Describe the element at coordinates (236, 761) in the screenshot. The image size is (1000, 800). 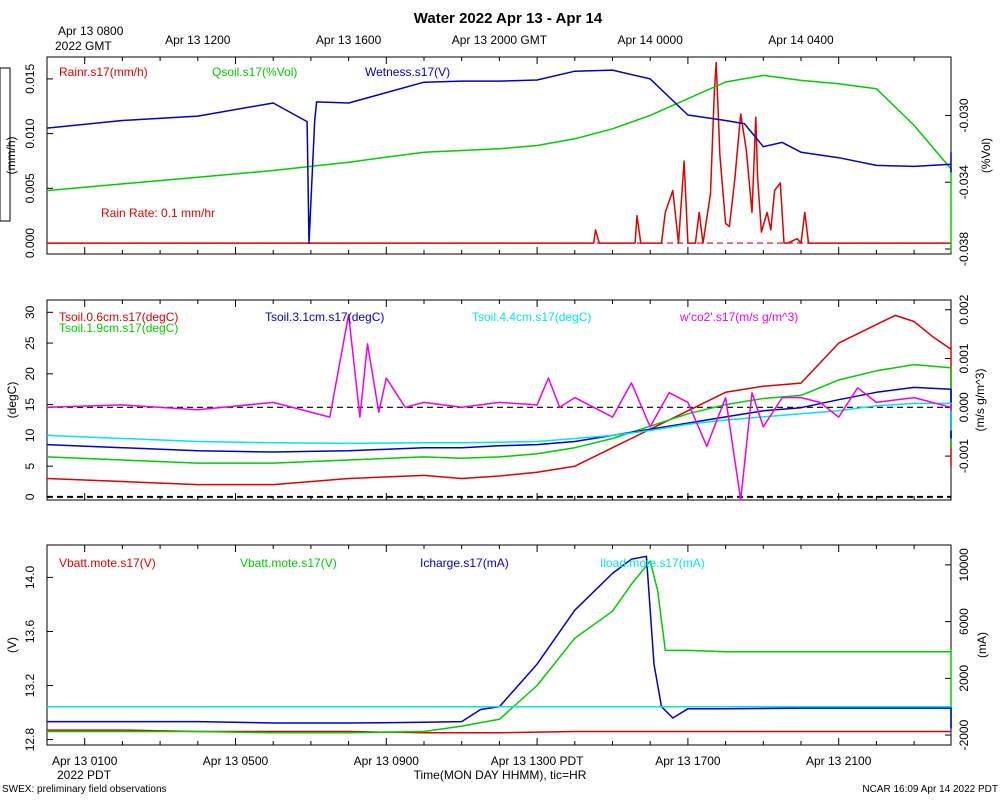
I see `bottom-axis-tick-label: Apr 13 0500` at that location.